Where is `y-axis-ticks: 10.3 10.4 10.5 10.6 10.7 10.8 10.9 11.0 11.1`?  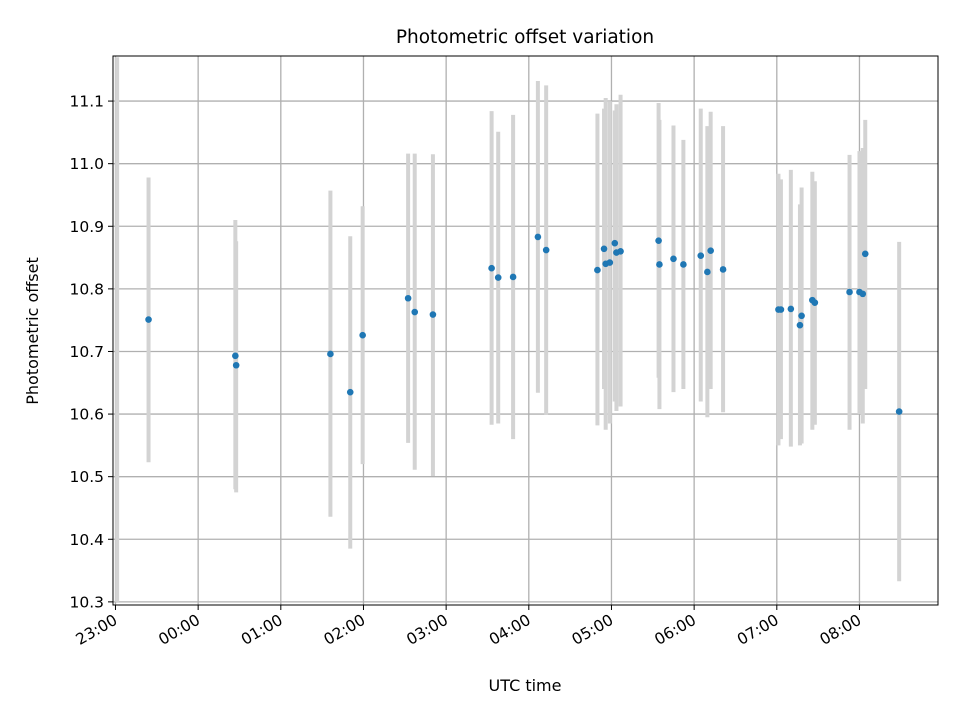 y-axis-ticks: 10.3 10.4 10.5 10.6 10.7 10.8 10.9 11.0 11.1 is located at coordinates (91, 352).